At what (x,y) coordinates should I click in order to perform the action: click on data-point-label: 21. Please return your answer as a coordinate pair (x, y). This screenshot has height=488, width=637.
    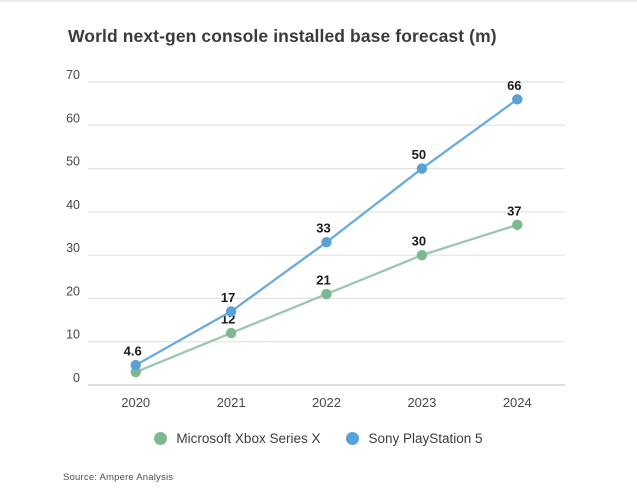
    Looking at the image, I should click on (323, 280).